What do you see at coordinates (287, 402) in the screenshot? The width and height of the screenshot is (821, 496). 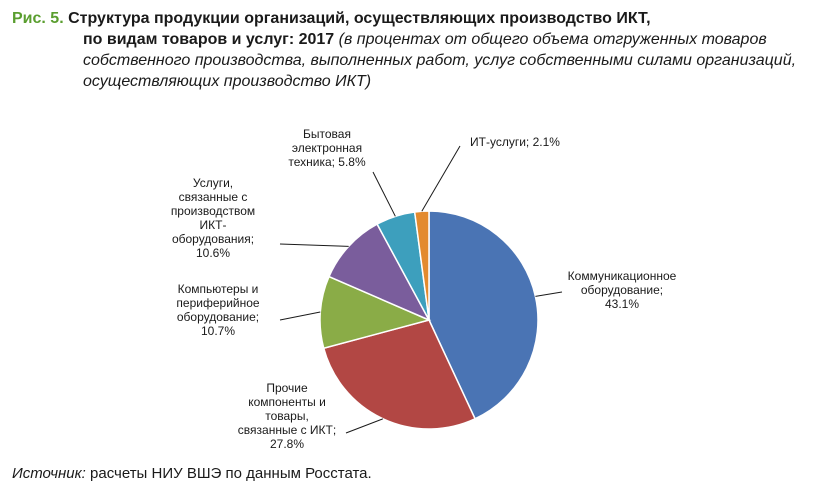 I see `slice-label-line: компоненты и` at bounding box center [287, 402].